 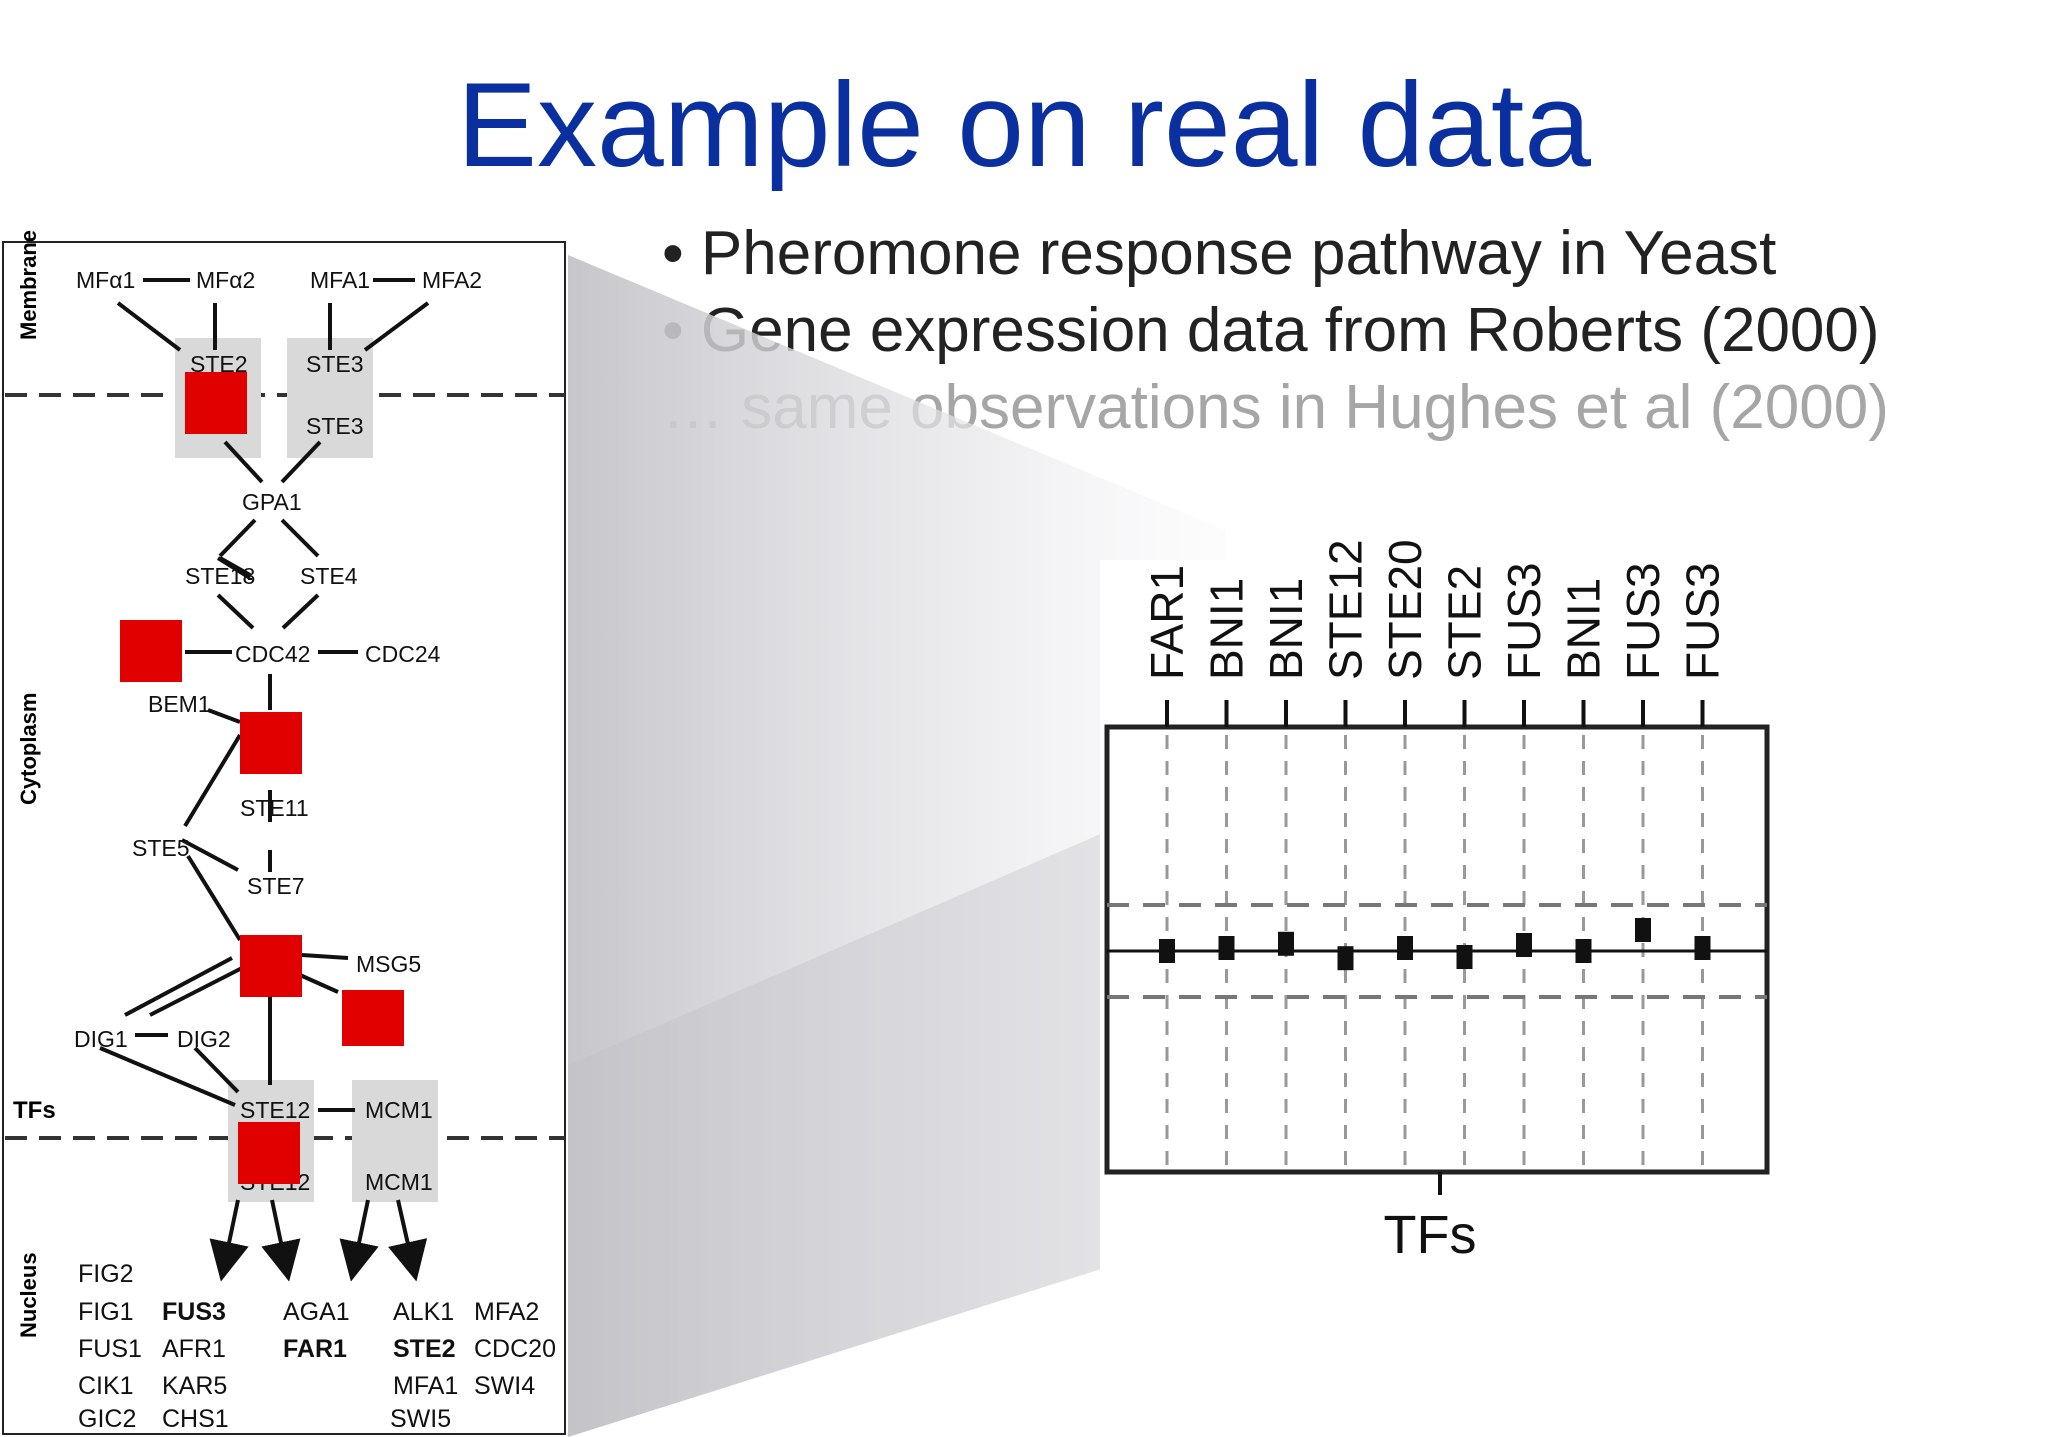 I want to click on target-gene: FUS3, so click(x=194, y=1312).